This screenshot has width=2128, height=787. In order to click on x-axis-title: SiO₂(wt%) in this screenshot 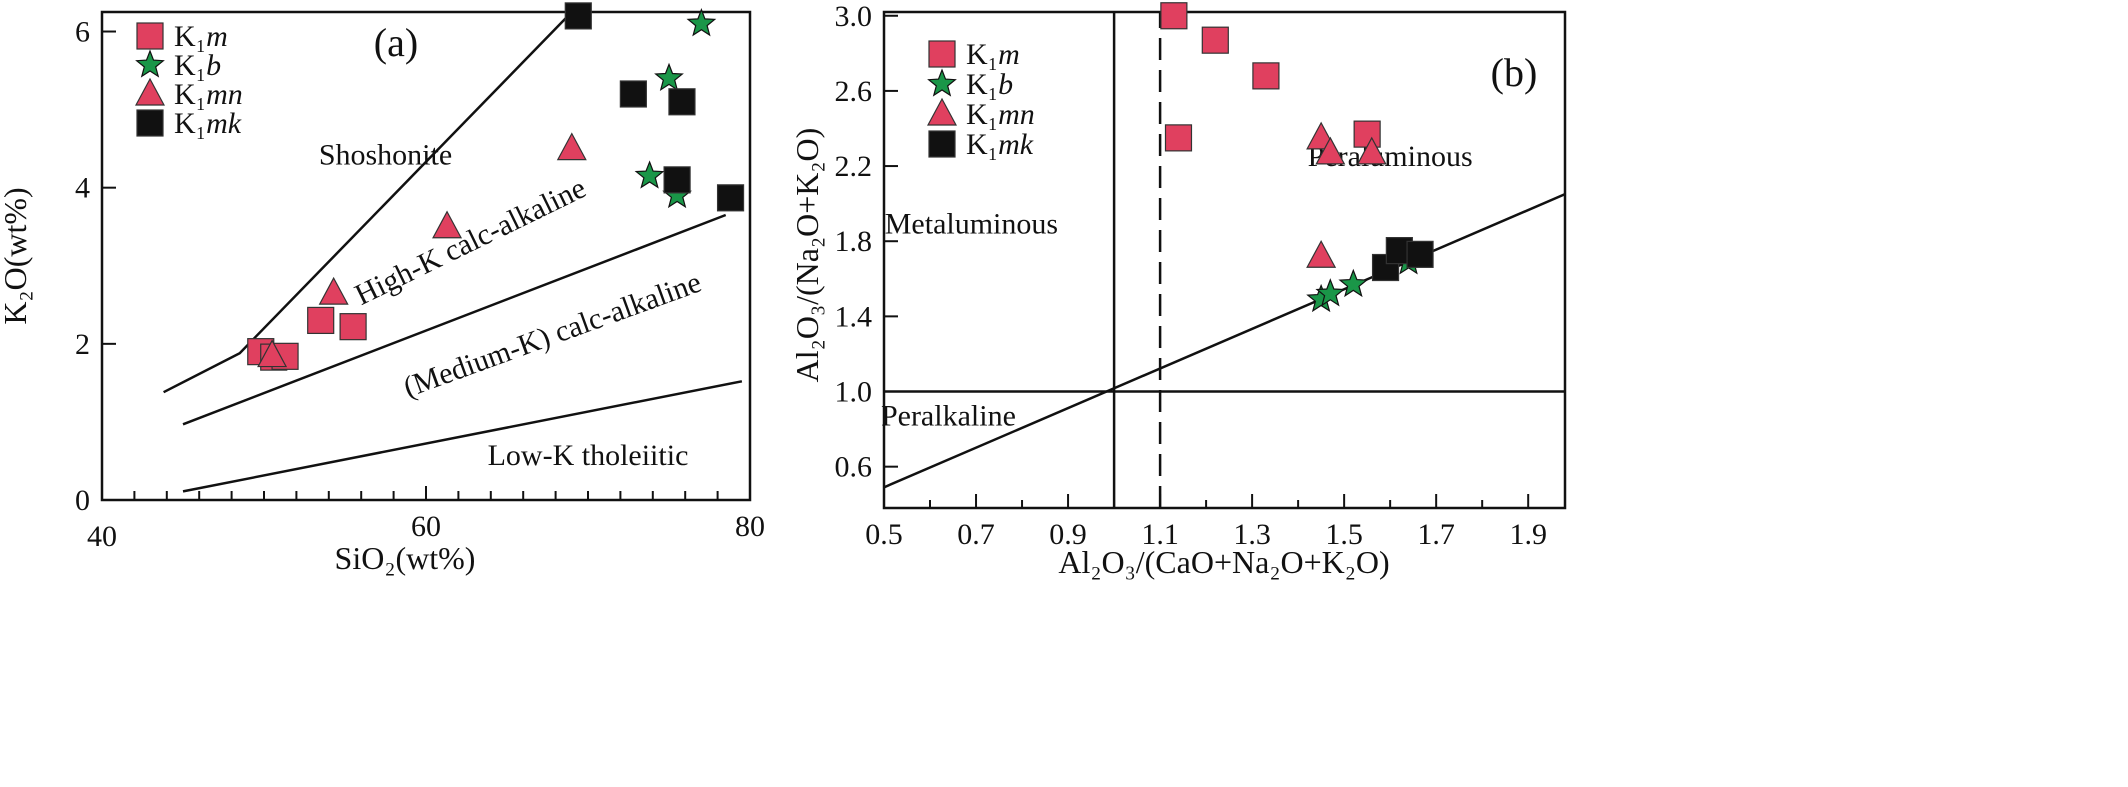, I will do `click(405, 558)`.